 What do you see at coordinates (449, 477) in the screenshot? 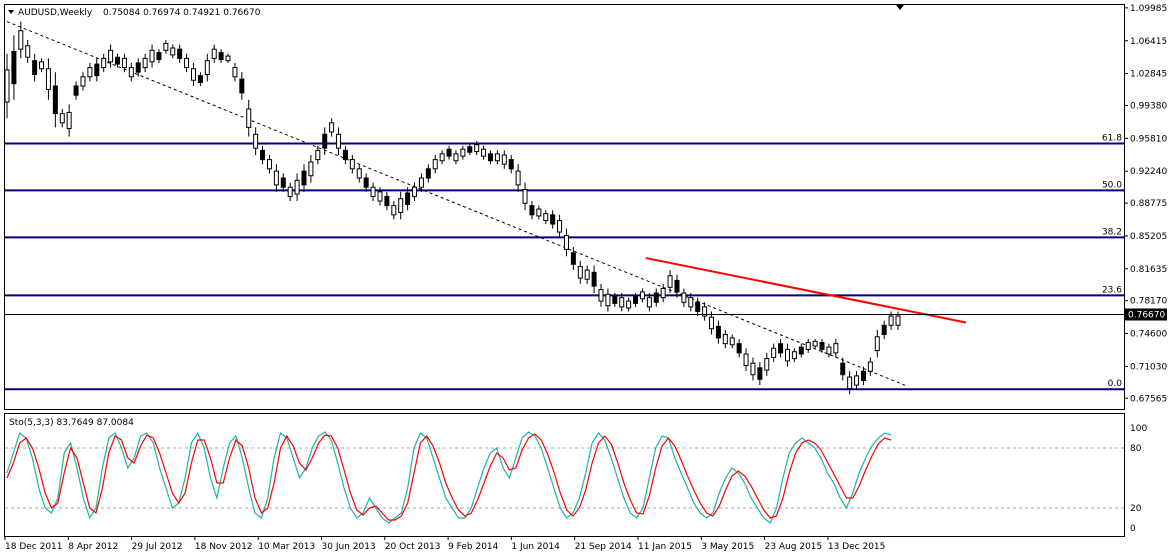
I see `stochastic-signal-line` at bounding box center [449, 477].